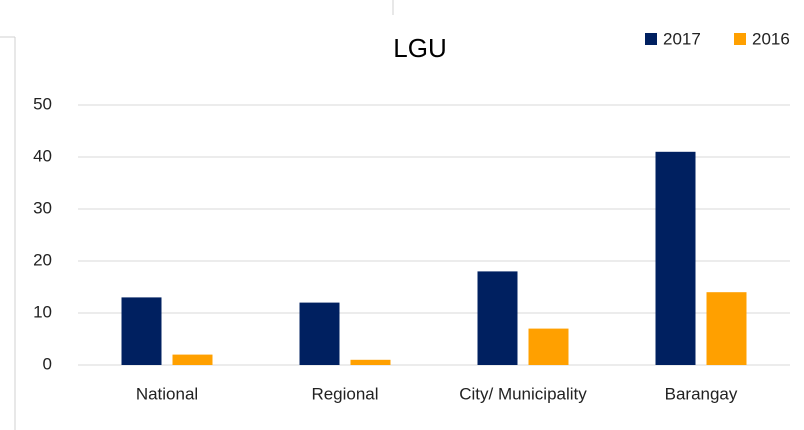 The height and width of the screenshot is (430, 804). What do you see at coordinates (42, 311) in the screenshot?
I see `y-tick-label: 10` at bounding box center [42, 311].